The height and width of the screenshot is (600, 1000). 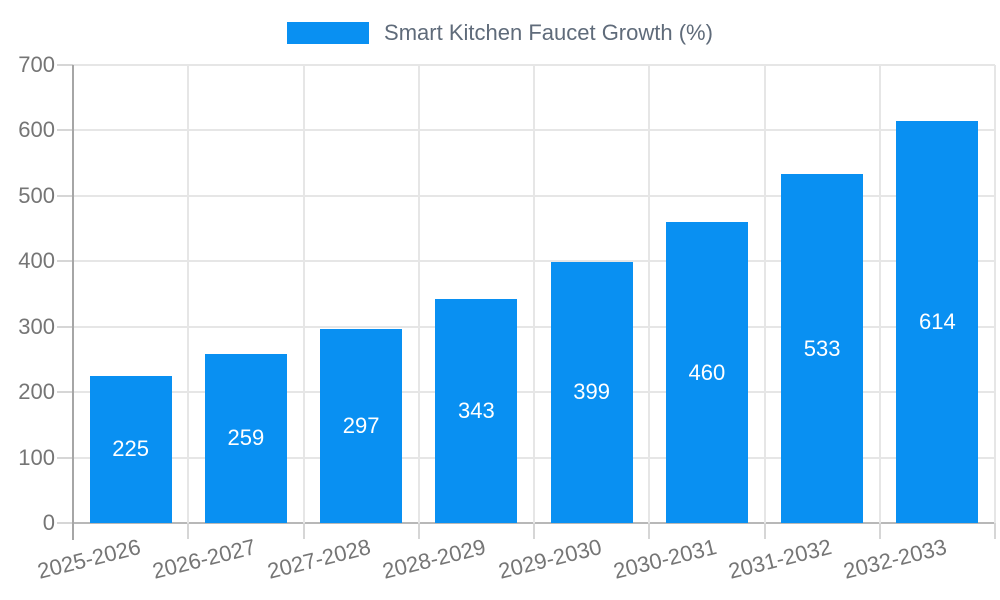 I want to click on bar-value-label: 259, so click(x=246, y=438).